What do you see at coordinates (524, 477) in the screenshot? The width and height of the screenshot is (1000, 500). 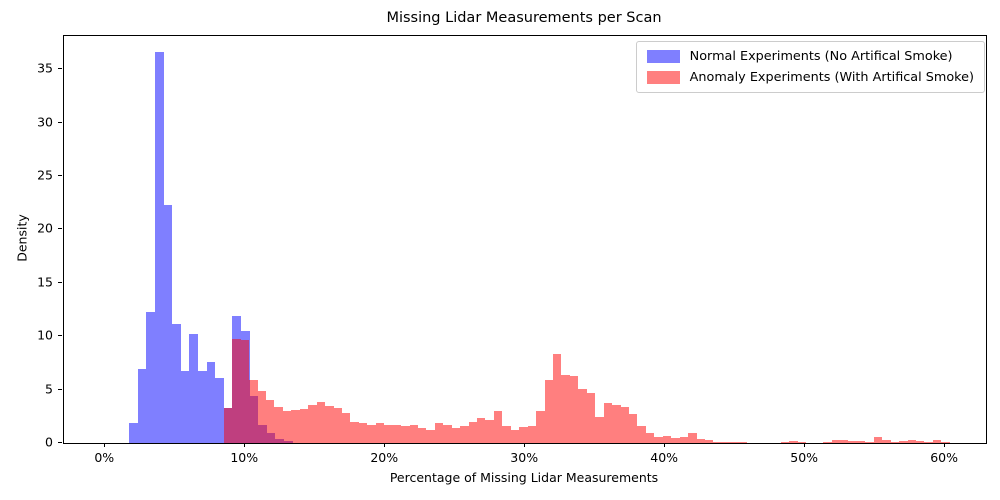 I see `x-axis-label: Percentage of Missing Lidar Measurements` at bounding box center [524, 477].